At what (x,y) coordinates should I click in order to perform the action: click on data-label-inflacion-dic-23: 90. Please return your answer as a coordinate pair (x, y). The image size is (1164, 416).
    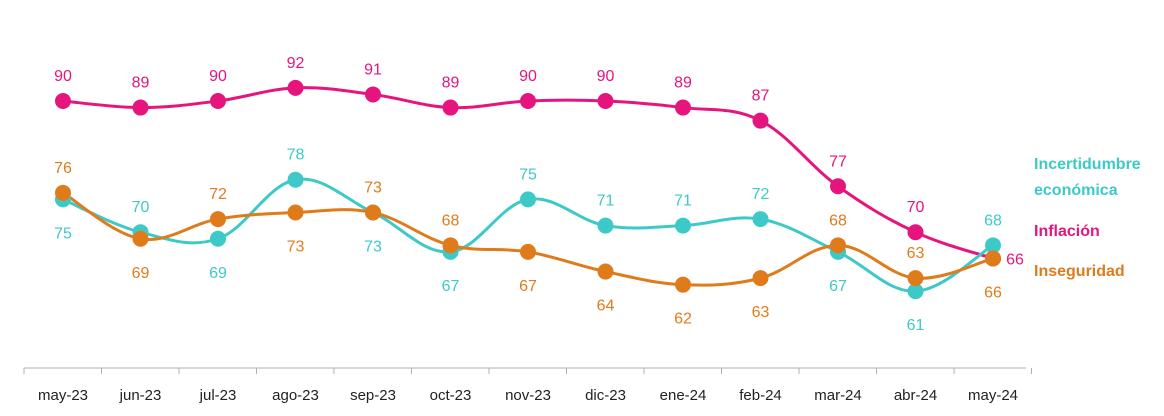
    Looking at the image, I should click on (606, 76).